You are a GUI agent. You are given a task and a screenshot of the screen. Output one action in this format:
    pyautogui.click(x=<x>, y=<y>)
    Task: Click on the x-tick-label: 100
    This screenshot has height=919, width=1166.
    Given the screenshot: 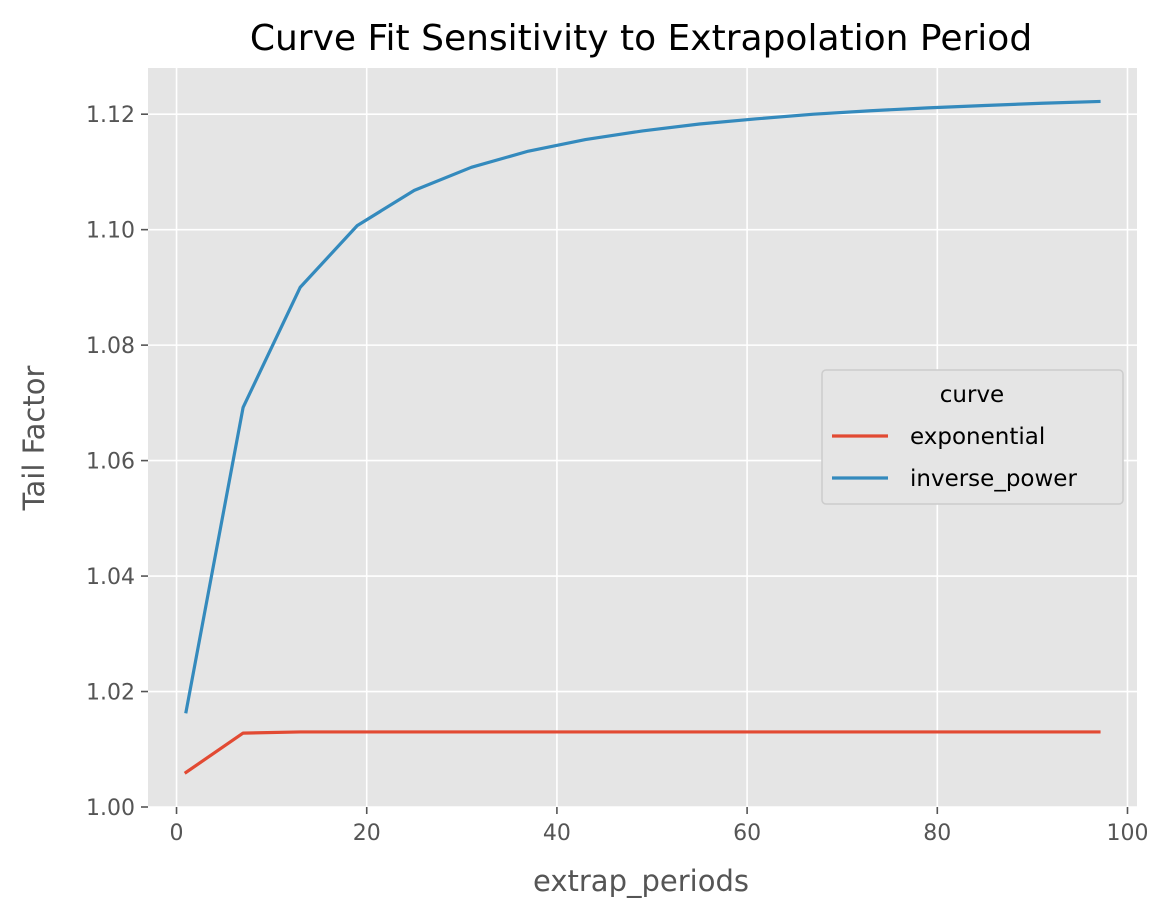 What is the action you would take?
    pyautogui.click(x=1127, y=833)
    